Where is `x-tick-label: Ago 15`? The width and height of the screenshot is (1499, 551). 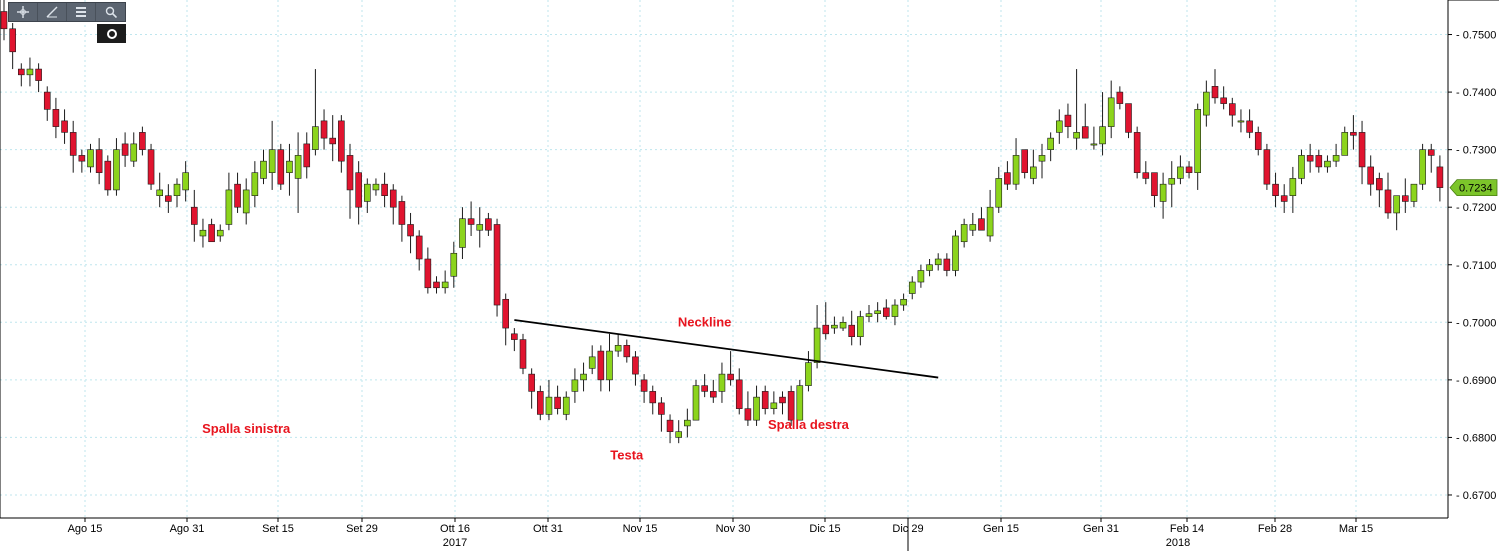 x-tick-label: Ago 15 is located at coordinates (85, 529).